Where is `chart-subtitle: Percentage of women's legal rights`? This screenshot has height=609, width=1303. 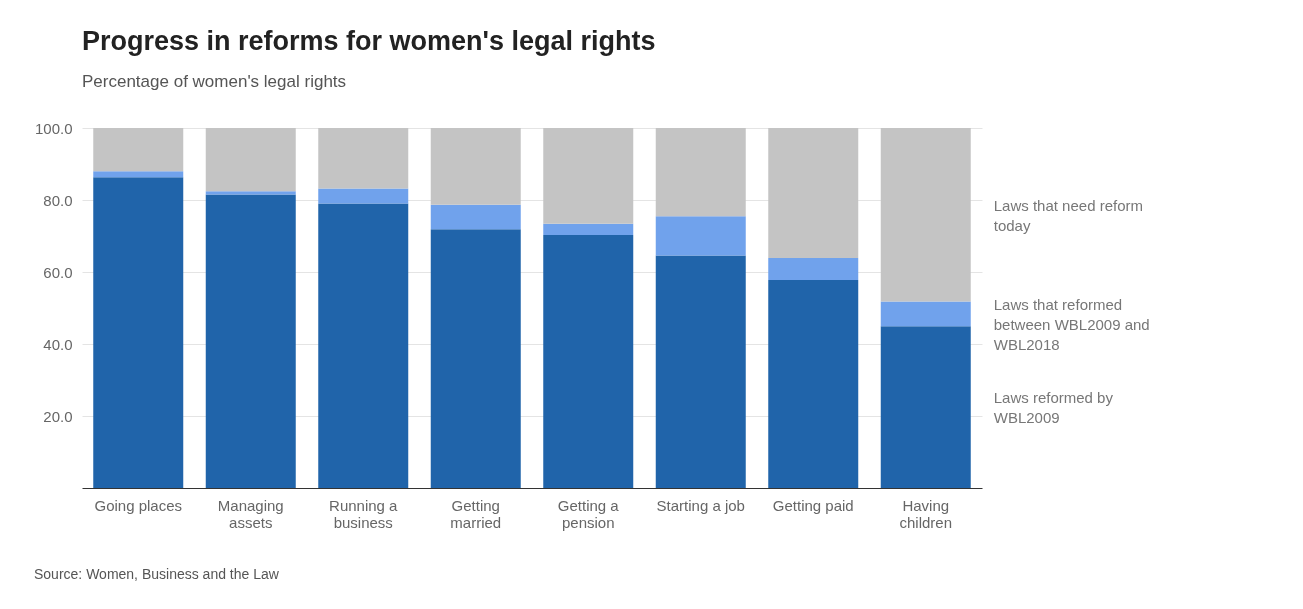 chart-subtitle: Percentage of women's legal rights is located at coordinates (214, 81).